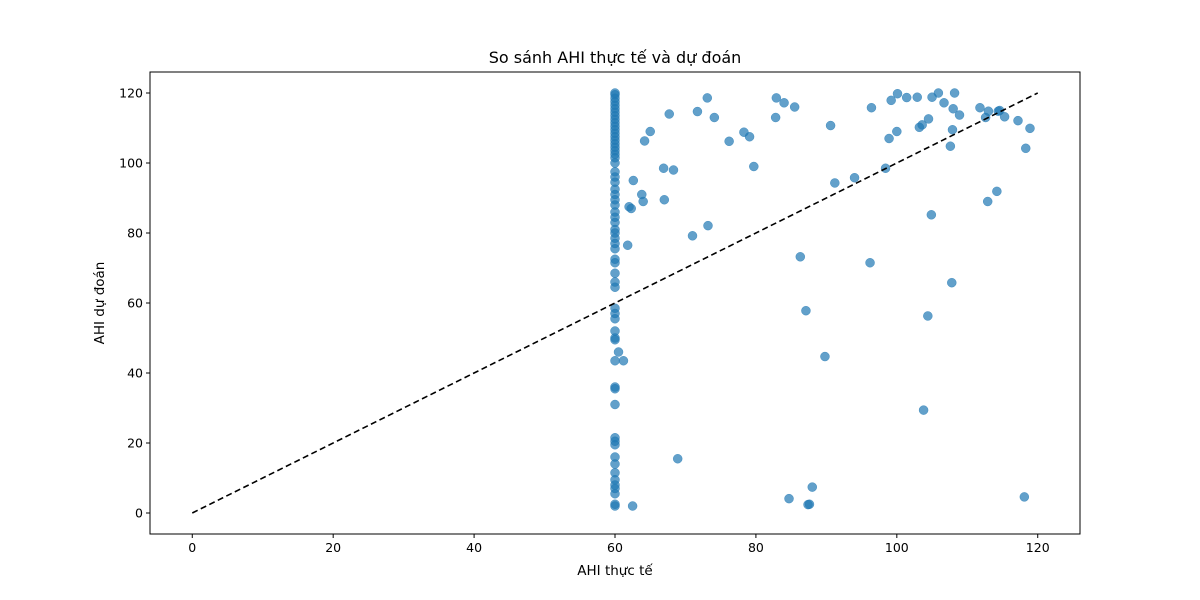  Describe the element at coordinates (192, 547) in the screenshot. I see `x-tick-label: 0` at that location.